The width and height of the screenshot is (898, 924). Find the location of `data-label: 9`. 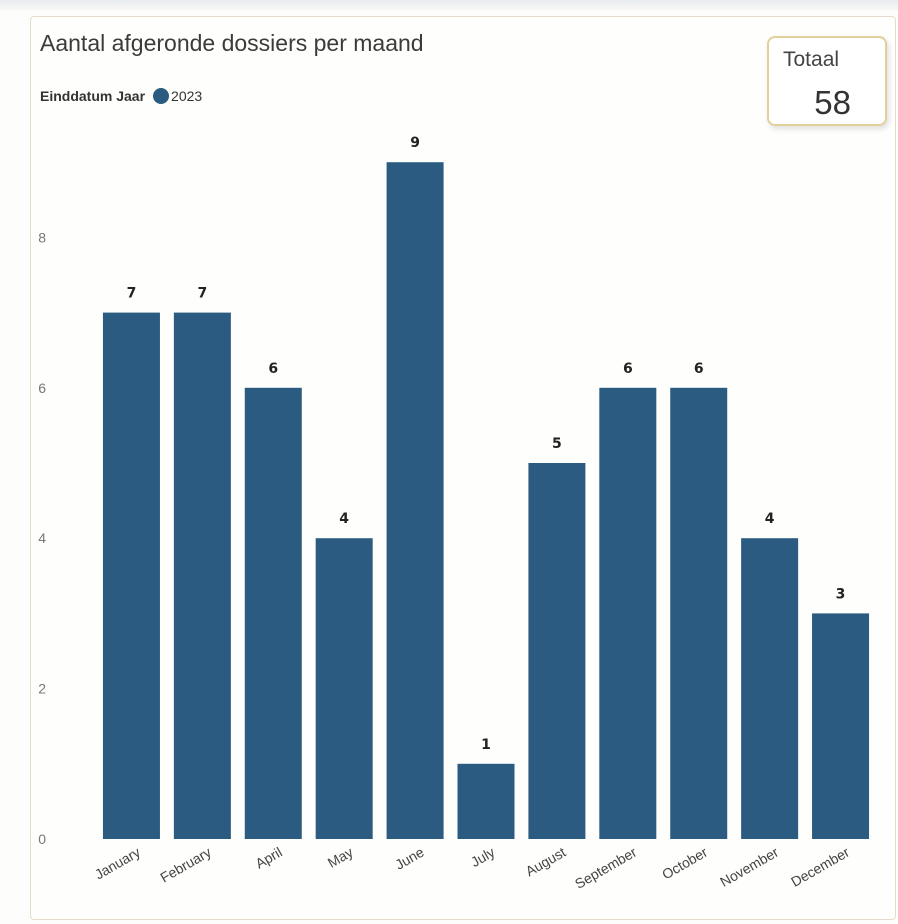

data-label: 9 is located at coordinates (415, 143).